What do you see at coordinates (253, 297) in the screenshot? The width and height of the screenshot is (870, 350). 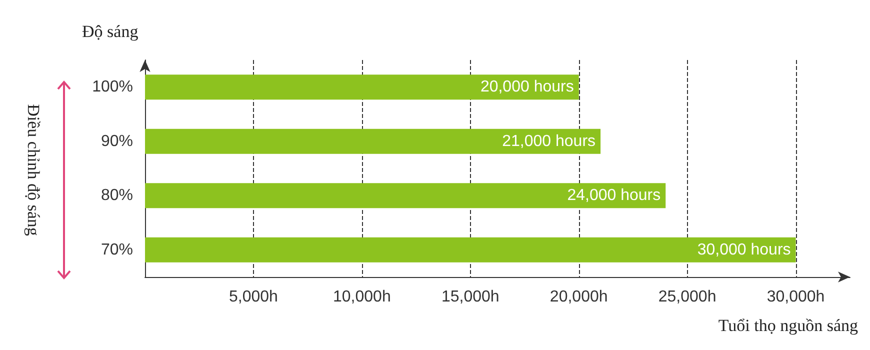 I see `x-tick-label: 5,000h` at bounding box center [253, 297].